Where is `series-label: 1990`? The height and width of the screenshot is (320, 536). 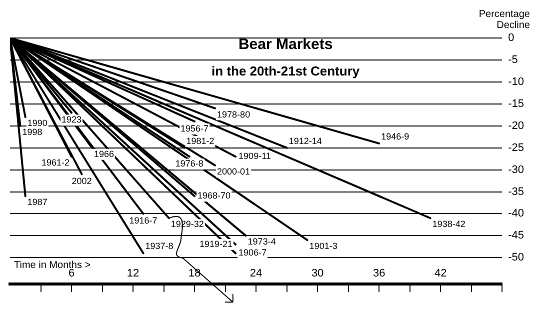 series-label: 1990 is located at coordinates (37, 123).